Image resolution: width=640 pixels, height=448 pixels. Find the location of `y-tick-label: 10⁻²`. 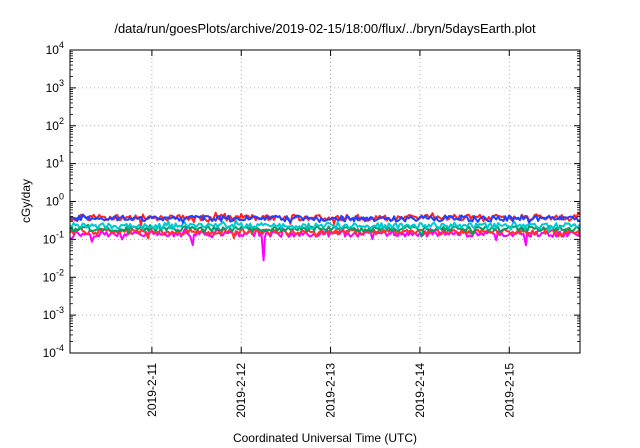

y-tick-label: 10⁻² is located at coordinates (53, 275).